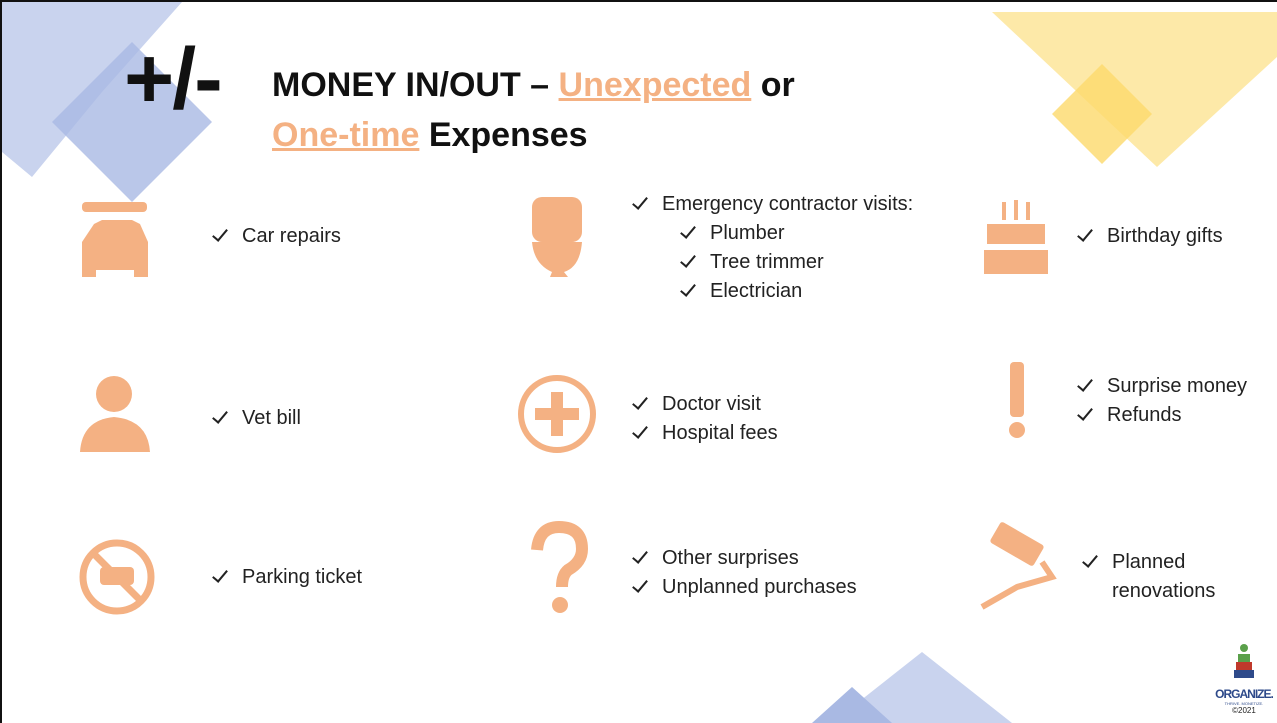 The width and height of the screenshot is (1277, 723). I want to click on list-item: Planned renovations, so click(1157, 577).